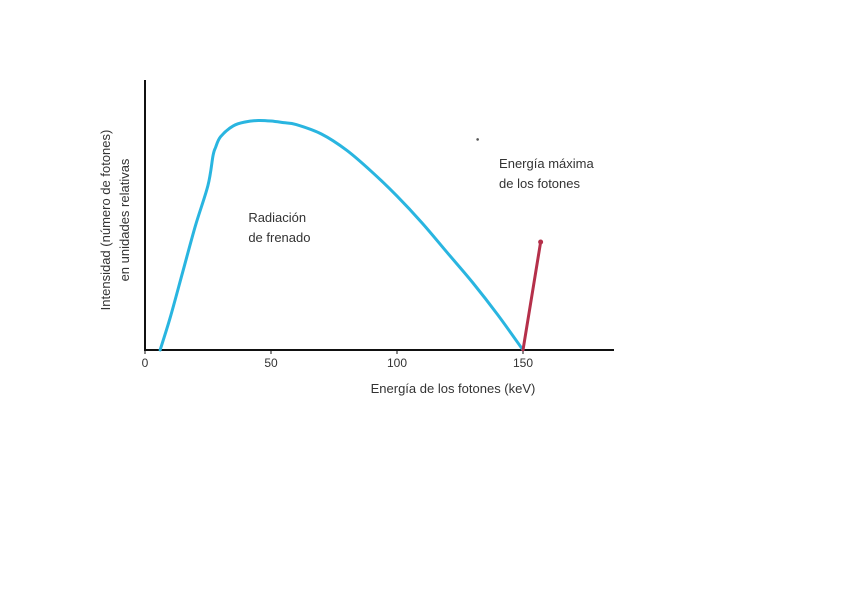  What do you see at coordinates (523, 363) in the screenshot?
I see `x-tick-label: 150` at bounding box center [523, 363].